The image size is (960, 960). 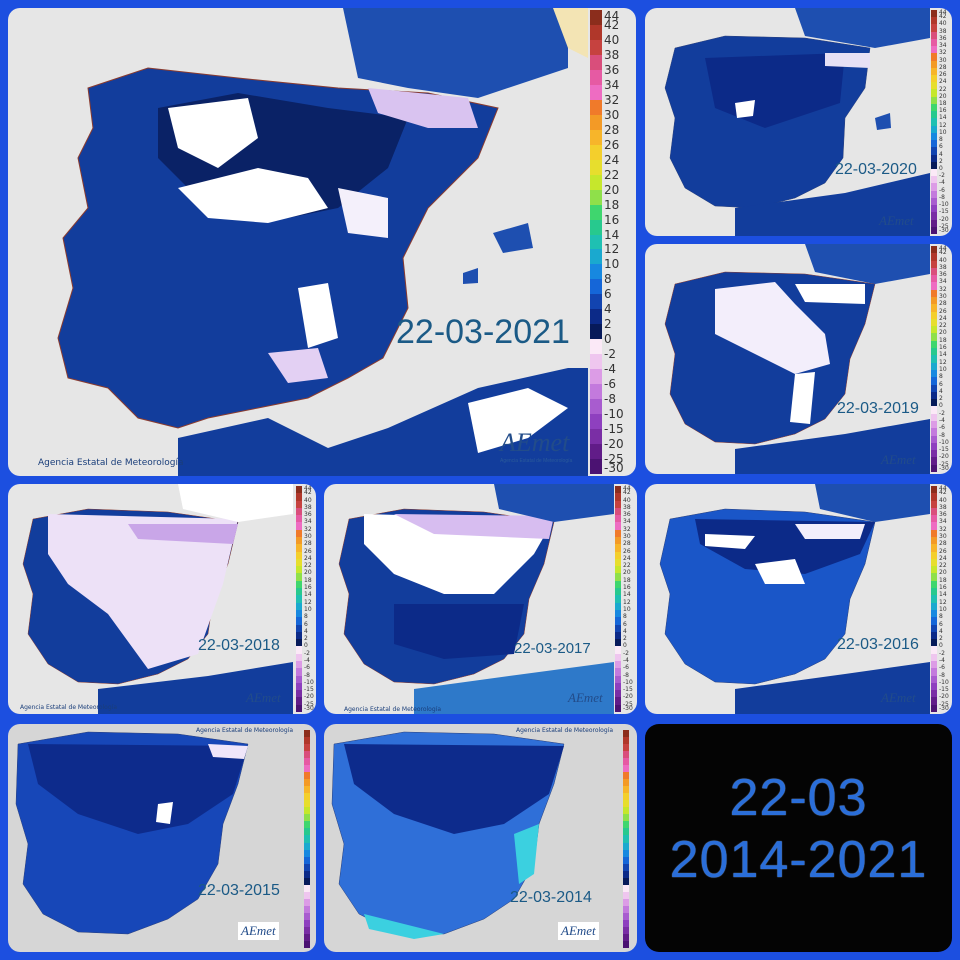 What do you see at coordinates (307, 668) in the screenshot?
I see `legend-tick-label: -6` at bounding box center [307, 668].